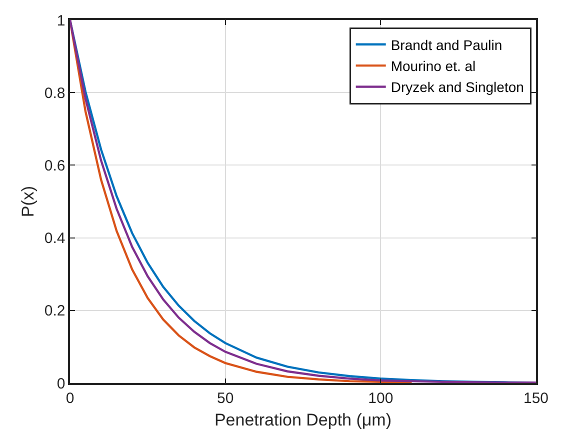  Describe the element at coordinates (55, 311) in the screenshot. I see `y-tick-label: 0.2` at that location.